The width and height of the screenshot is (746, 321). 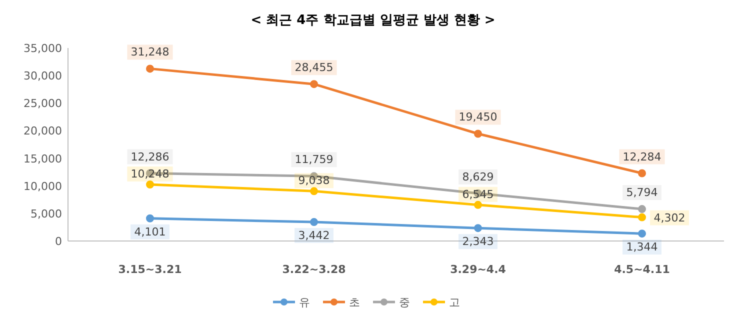 I want to click on data-label: 5,794, so click(x=642, y=193).